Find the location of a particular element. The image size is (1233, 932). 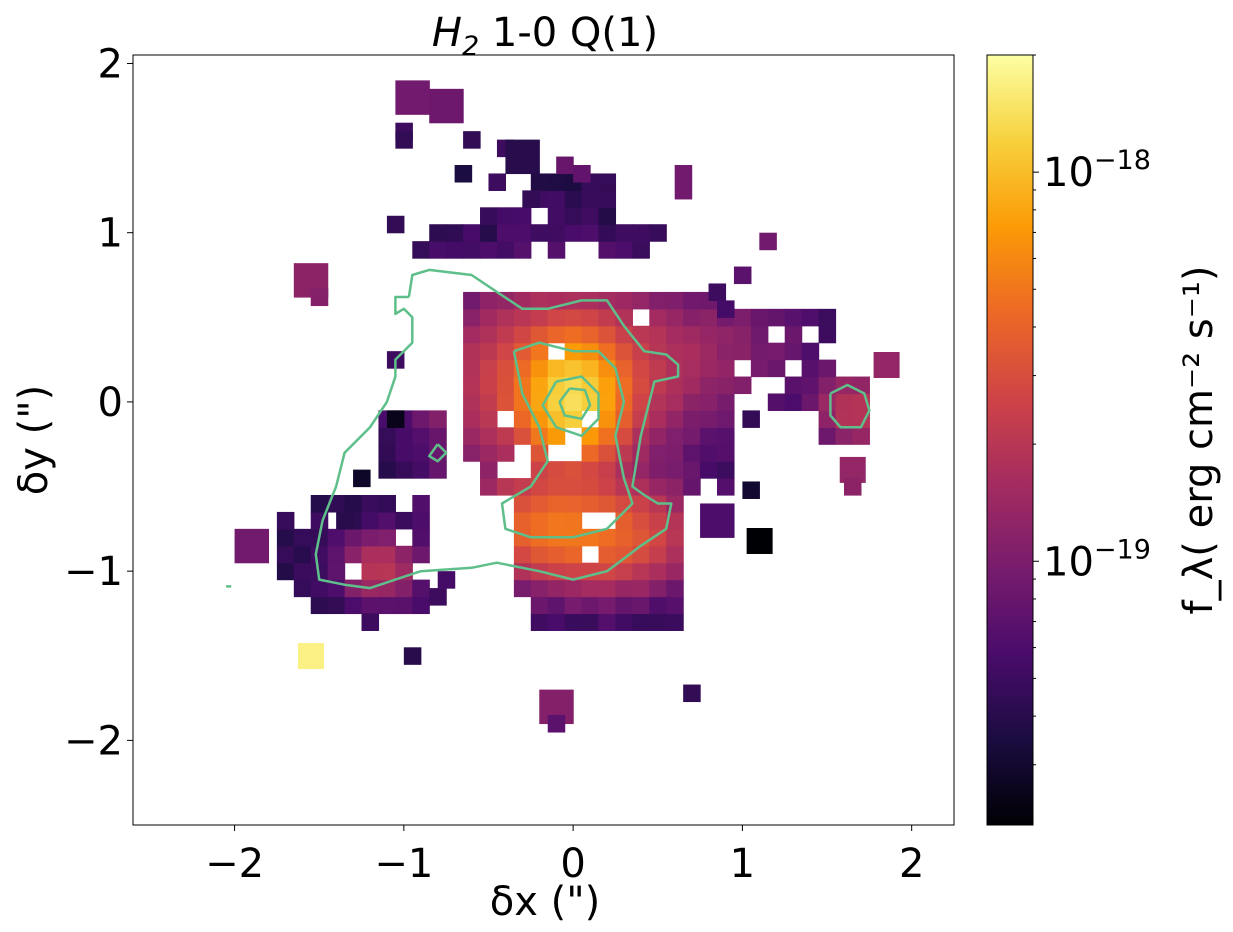

x-tick-label: 1 is located at coordinates (742, 864).